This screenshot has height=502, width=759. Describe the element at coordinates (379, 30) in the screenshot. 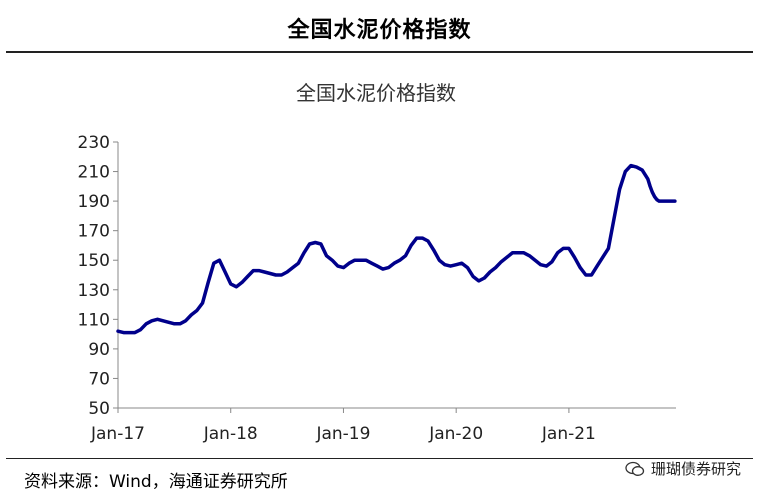

I see `report-title: 全国水泥价格指数` at that location.